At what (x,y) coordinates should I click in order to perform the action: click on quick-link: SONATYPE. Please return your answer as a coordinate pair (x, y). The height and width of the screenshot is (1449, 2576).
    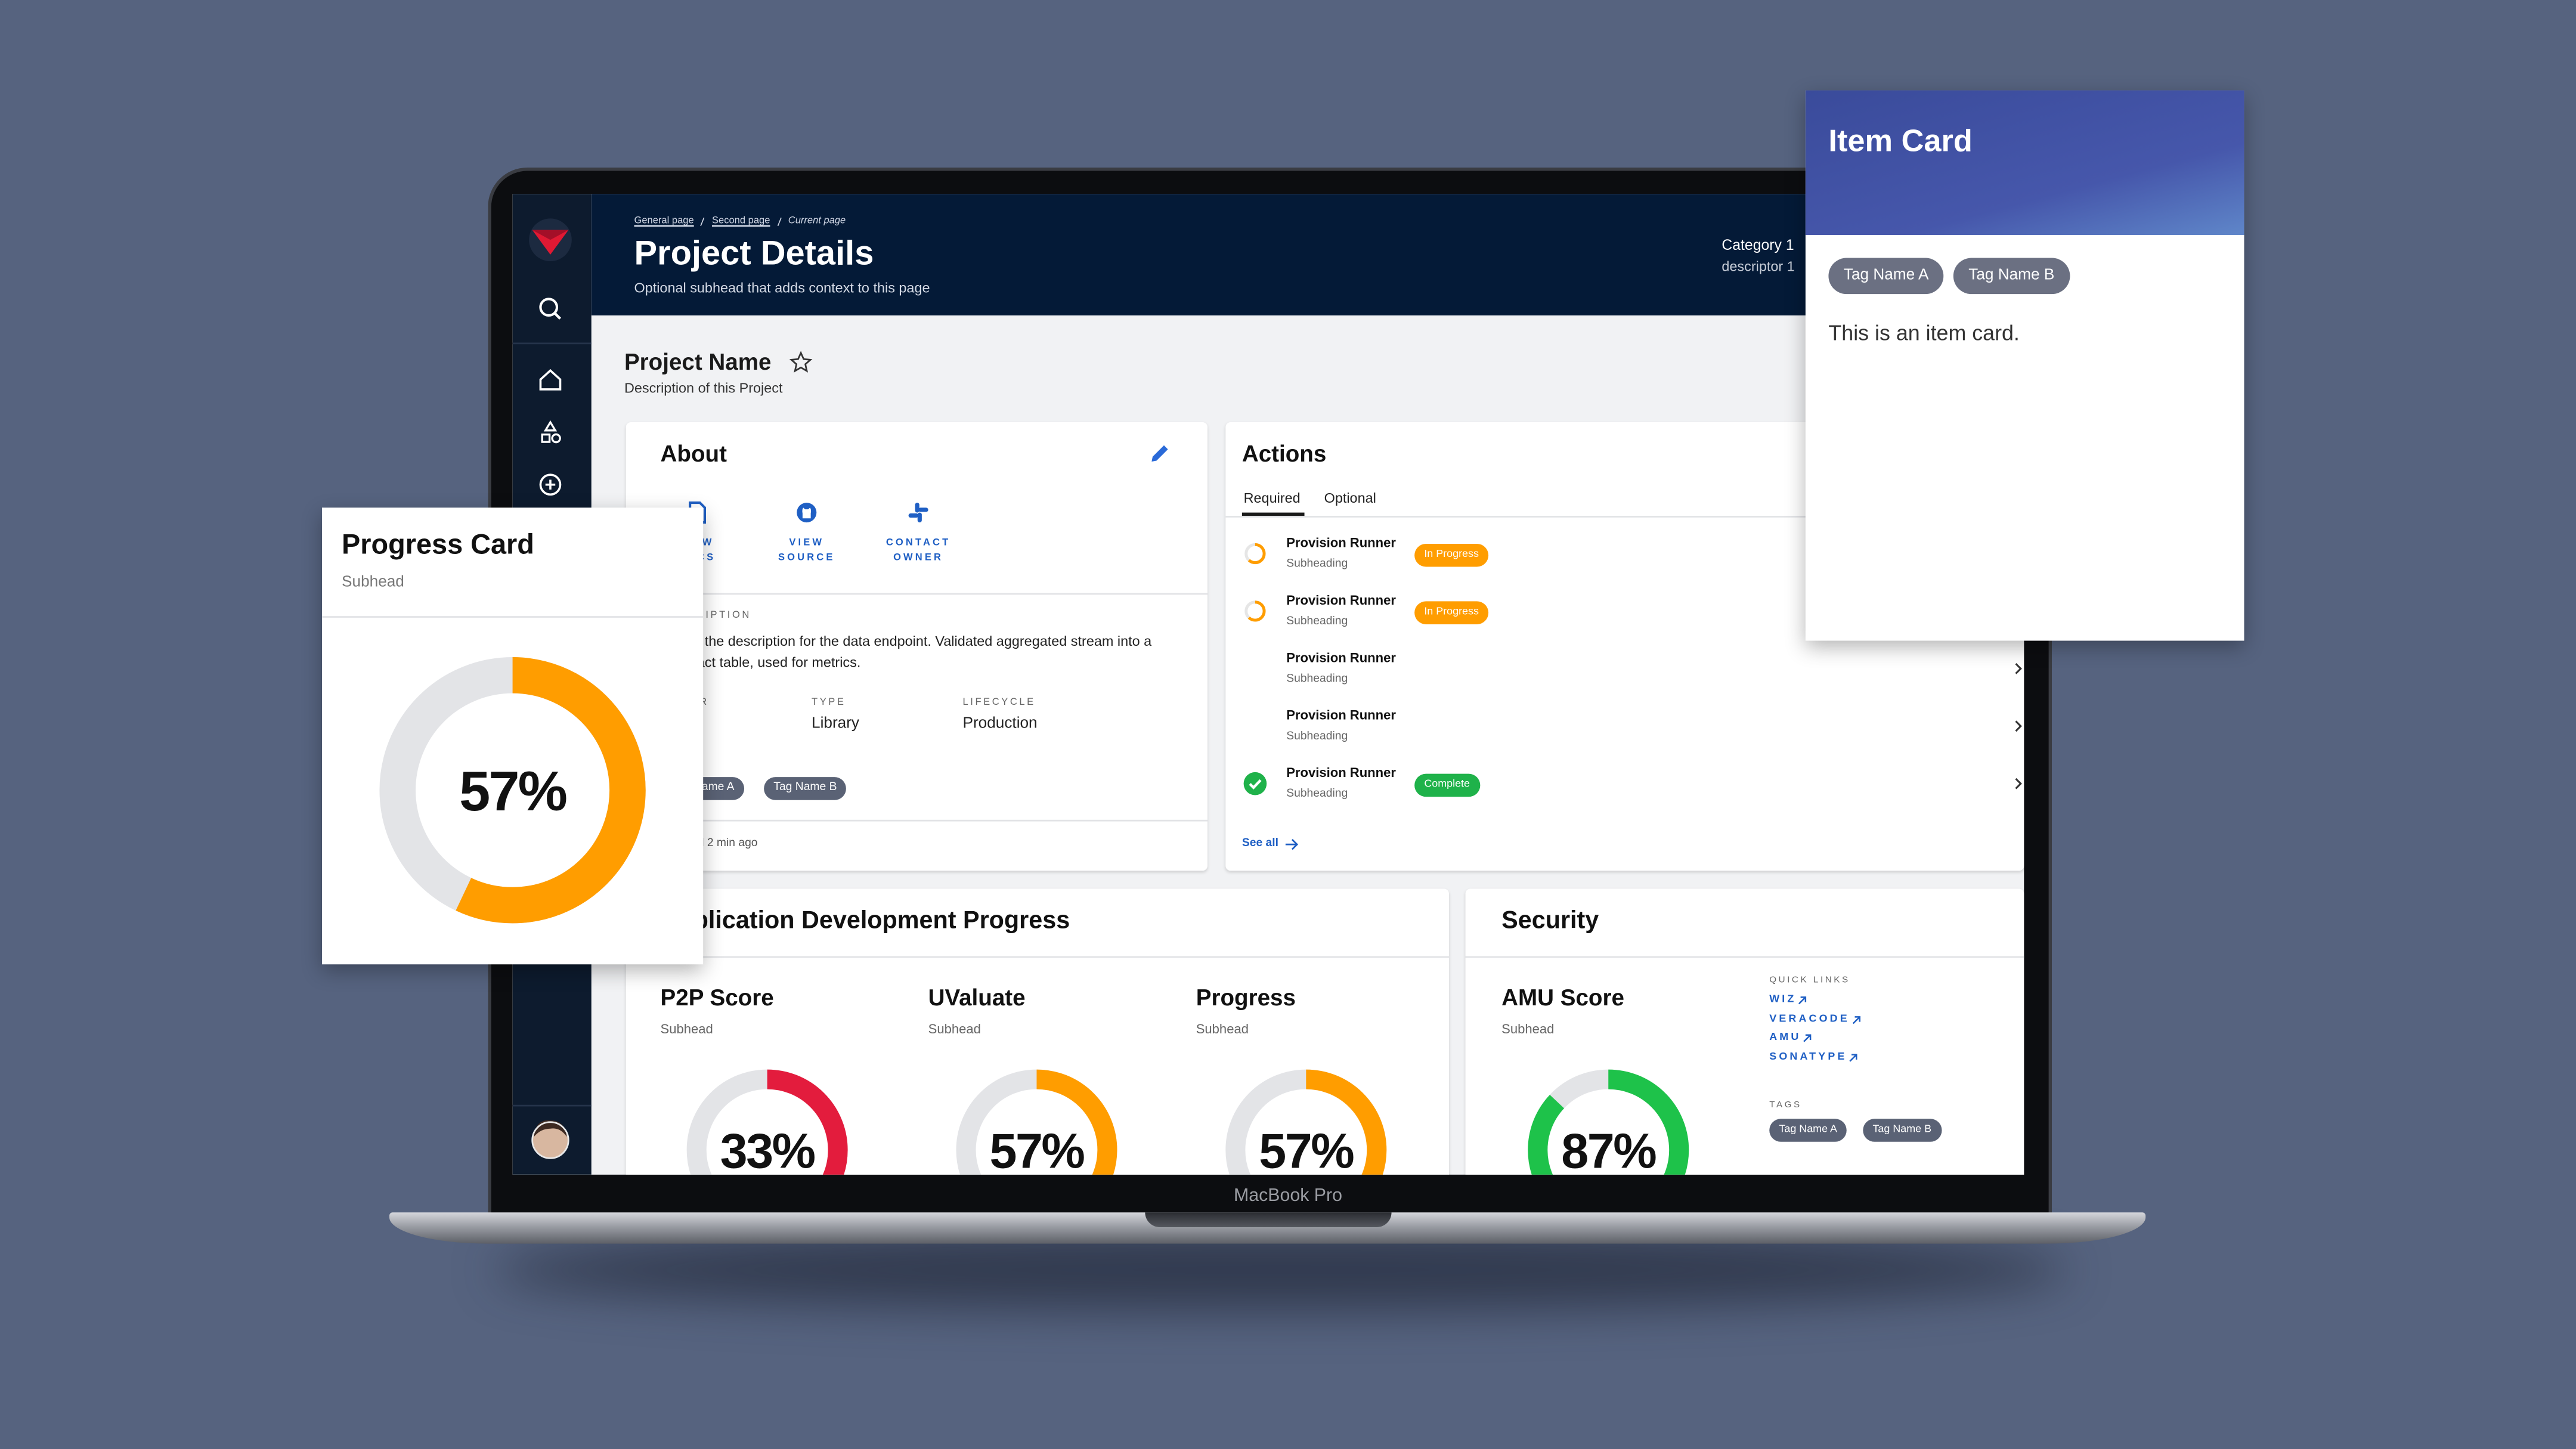
    Looking at the image, I should click on (1808, 1057).